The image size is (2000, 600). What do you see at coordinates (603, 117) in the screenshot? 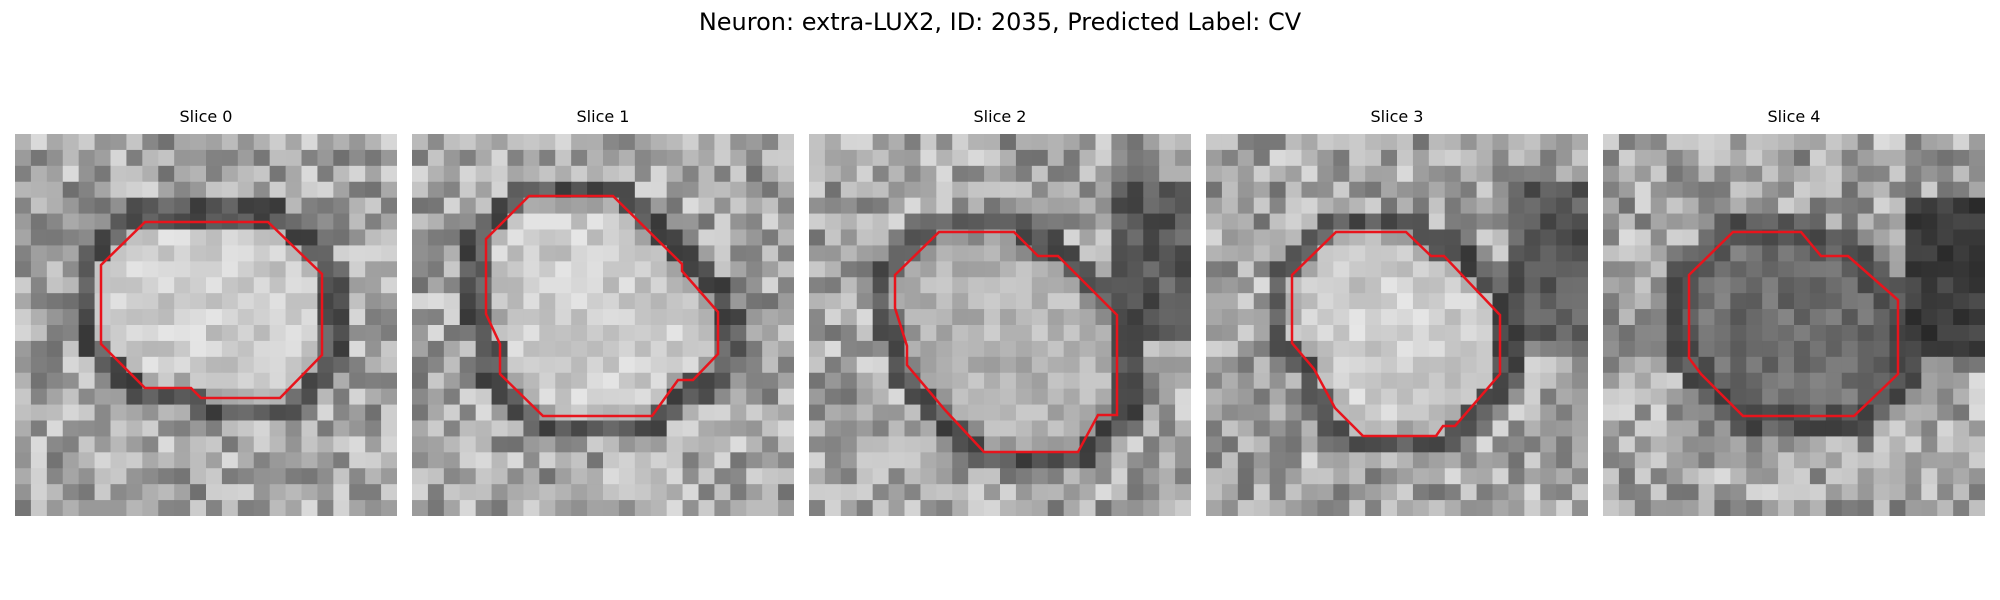
I see `slice-title: Slice 1` at bounding box center [603, 117].